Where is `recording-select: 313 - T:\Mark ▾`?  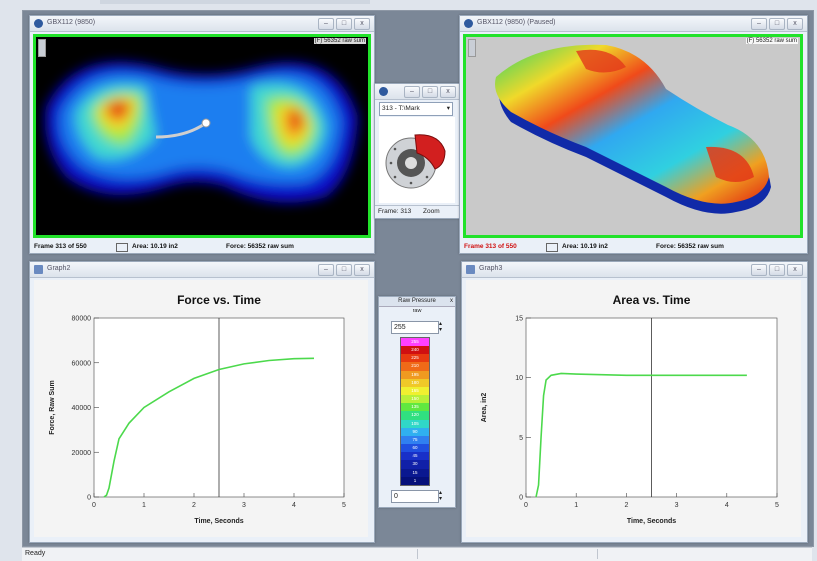
recording-select: 313 - T:\Mark ▾ is located at coordinates (416, 109).